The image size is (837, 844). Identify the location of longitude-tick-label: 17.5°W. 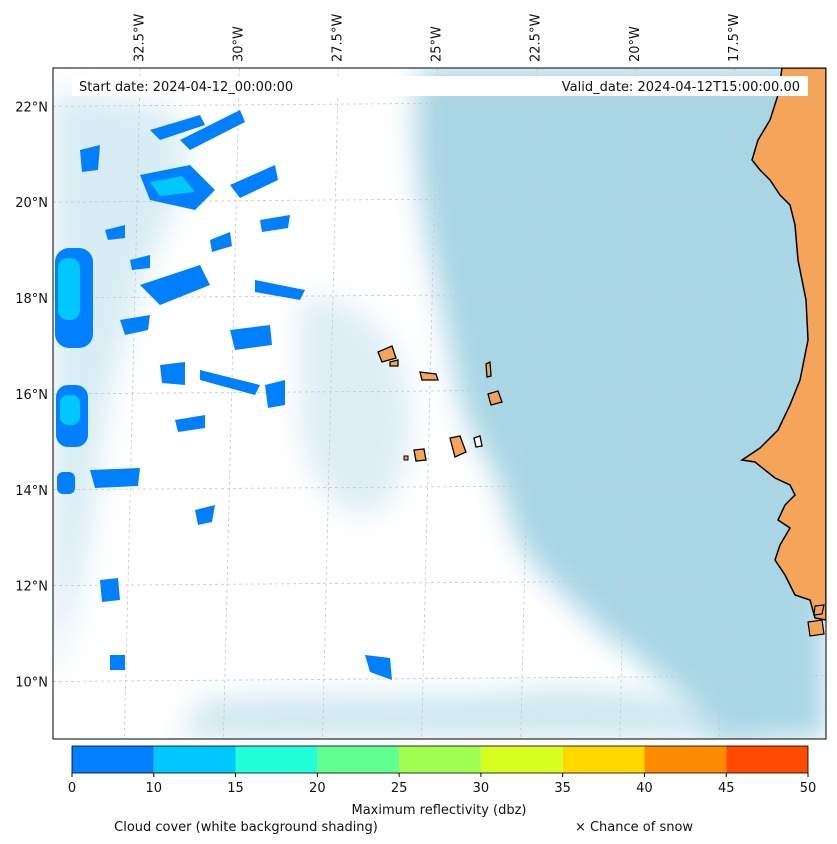
(734, 38).